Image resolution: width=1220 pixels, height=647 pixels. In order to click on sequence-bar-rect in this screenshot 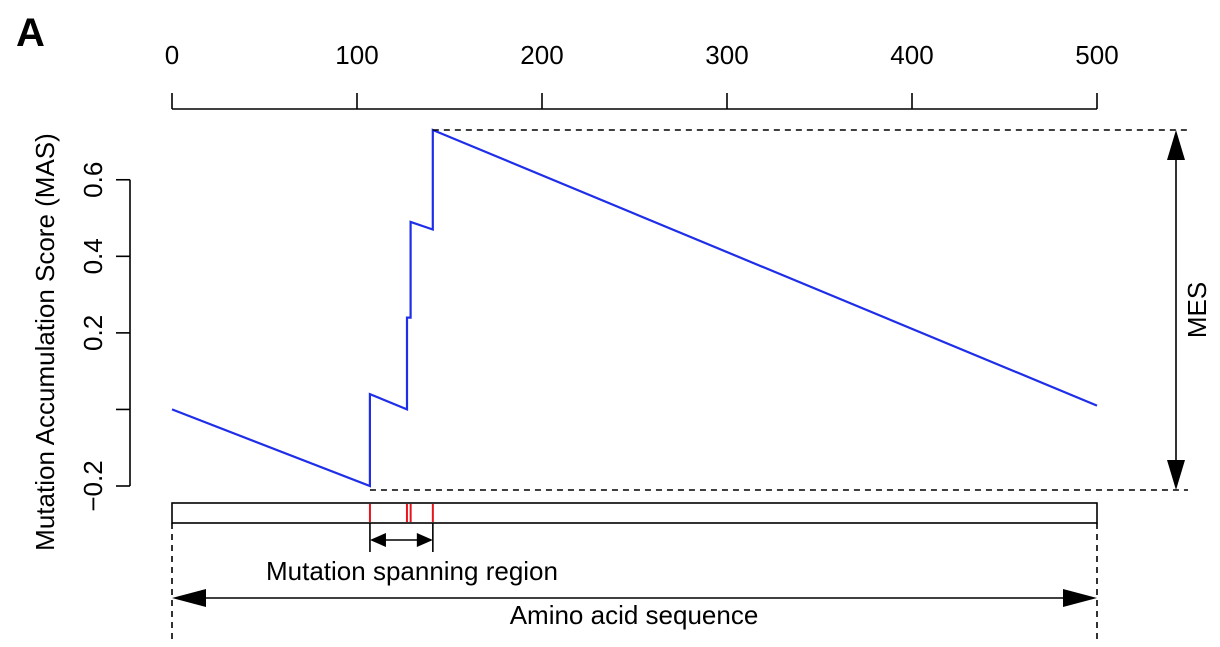, I will do `click(634, 513)`.